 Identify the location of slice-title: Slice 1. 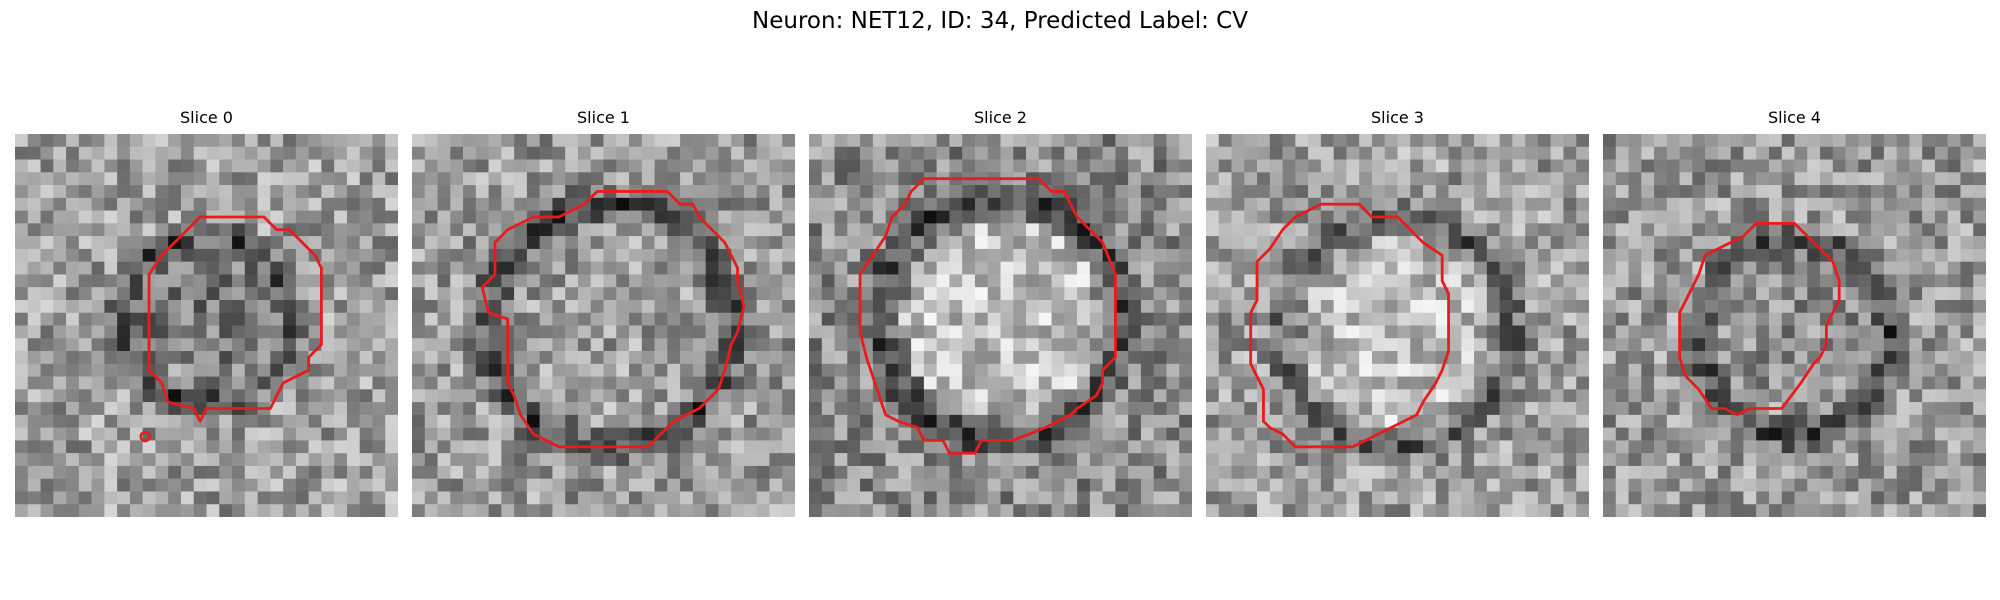
(603, 117).